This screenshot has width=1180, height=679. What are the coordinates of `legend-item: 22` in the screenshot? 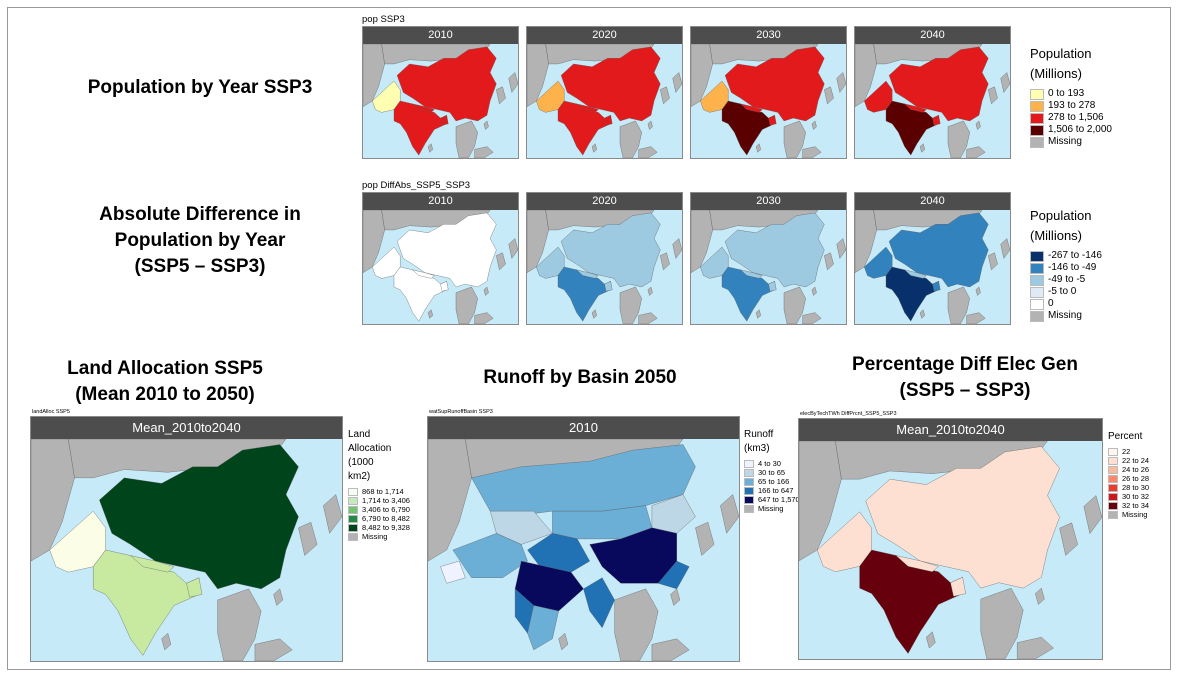 It's located at (1128, 451).